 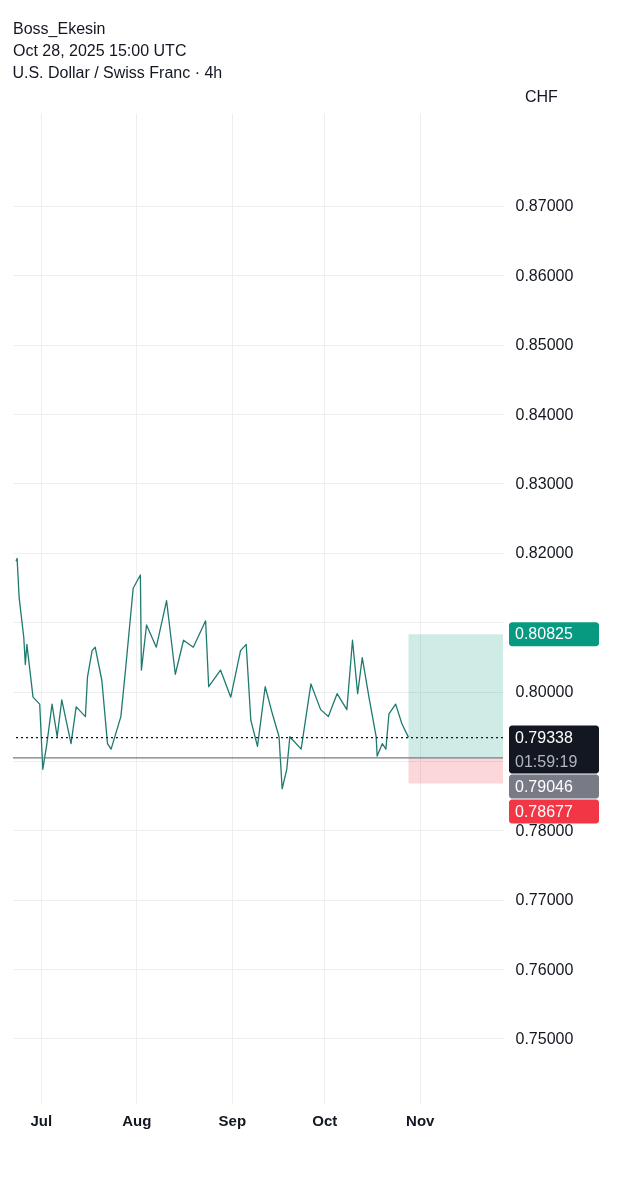 I want to click on y-tick-label: 0.75000, so click(x=544, y=1038).